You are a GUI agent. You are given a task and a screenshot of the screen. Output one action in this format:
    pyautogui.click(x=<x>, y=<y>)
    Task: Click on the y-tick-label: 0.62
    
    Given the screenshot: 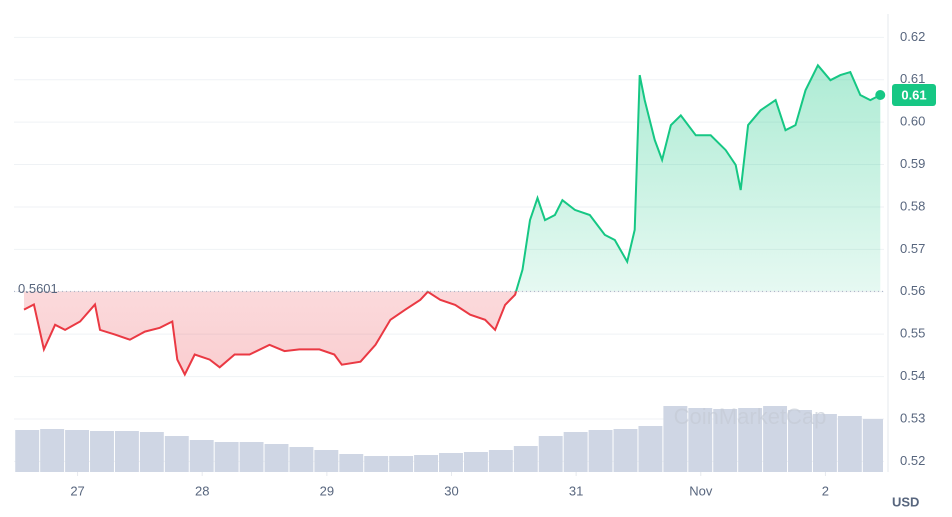 What is the action you would take?
    pyautogui.click(x=912, y=36)
    